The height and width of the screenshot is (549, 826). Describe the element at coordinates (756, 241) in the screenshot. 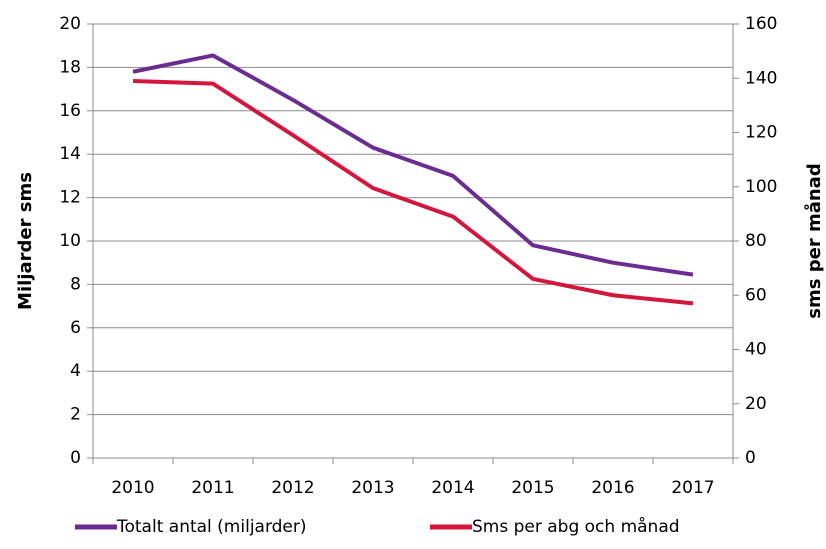

I see `y2-tick-label: 80` at that location.